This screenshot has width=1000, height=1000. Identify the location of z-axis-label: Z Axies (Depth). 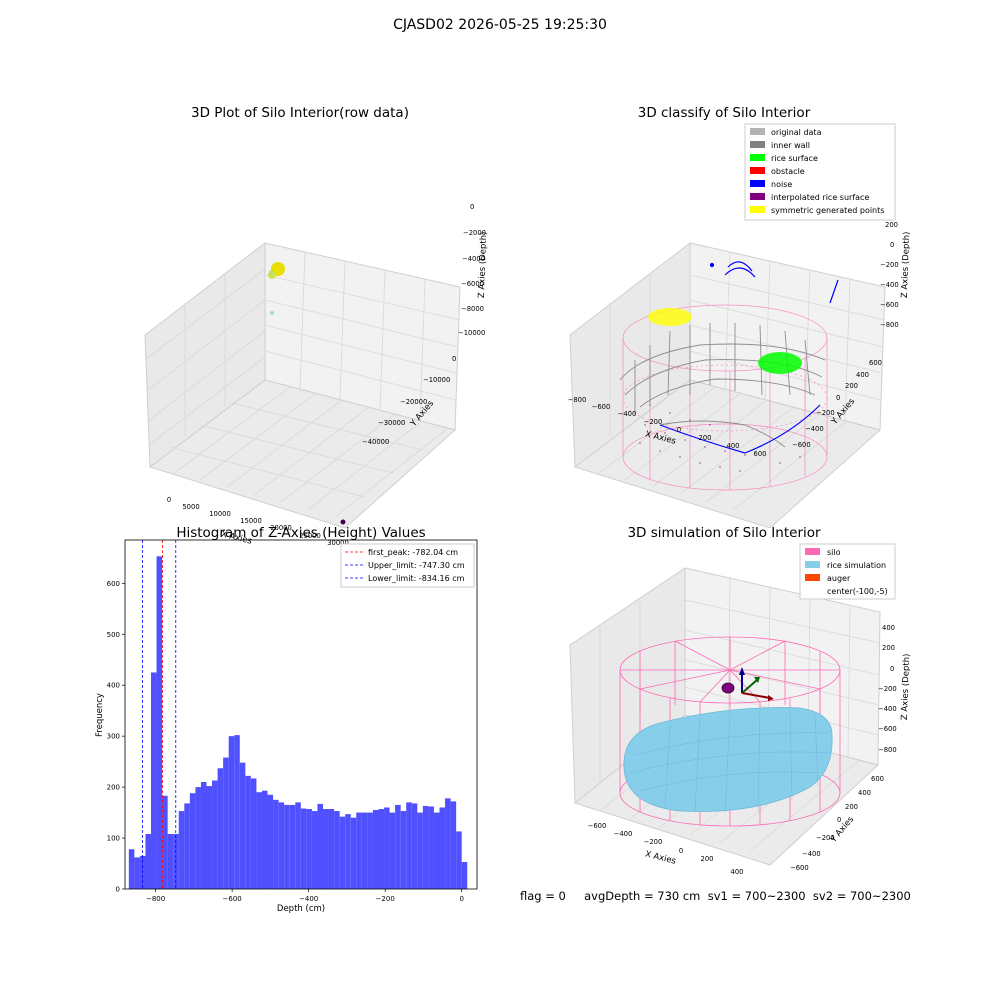
(906, 686).